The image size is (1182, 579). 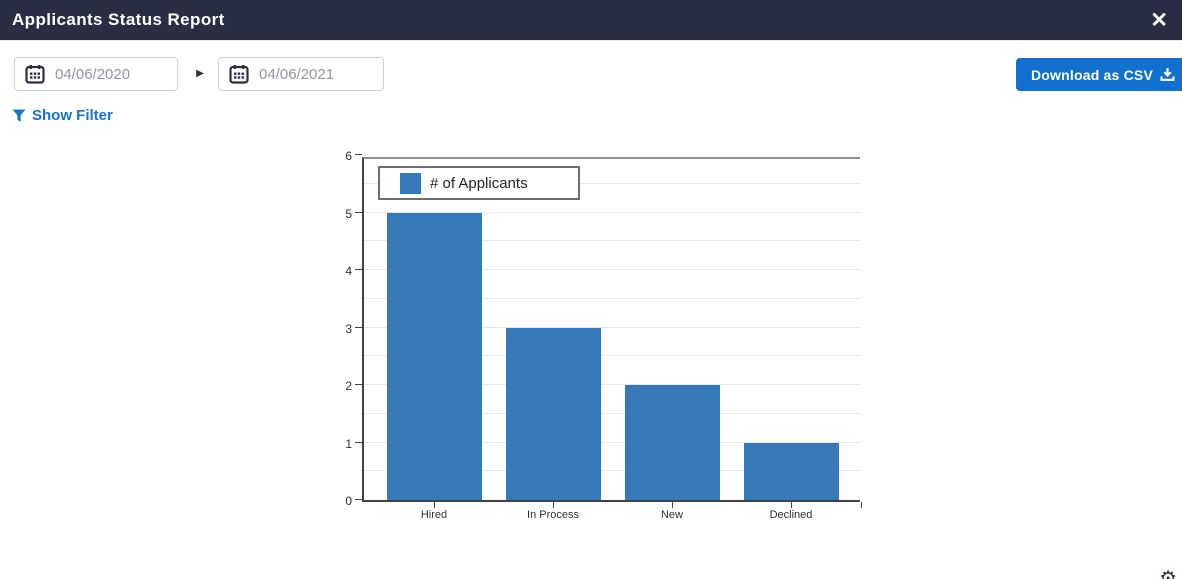 What do you see at coordinates (1159, 20) in the screenshot?
I see `close-icon: ✕` at bounding box center [1159, 20].